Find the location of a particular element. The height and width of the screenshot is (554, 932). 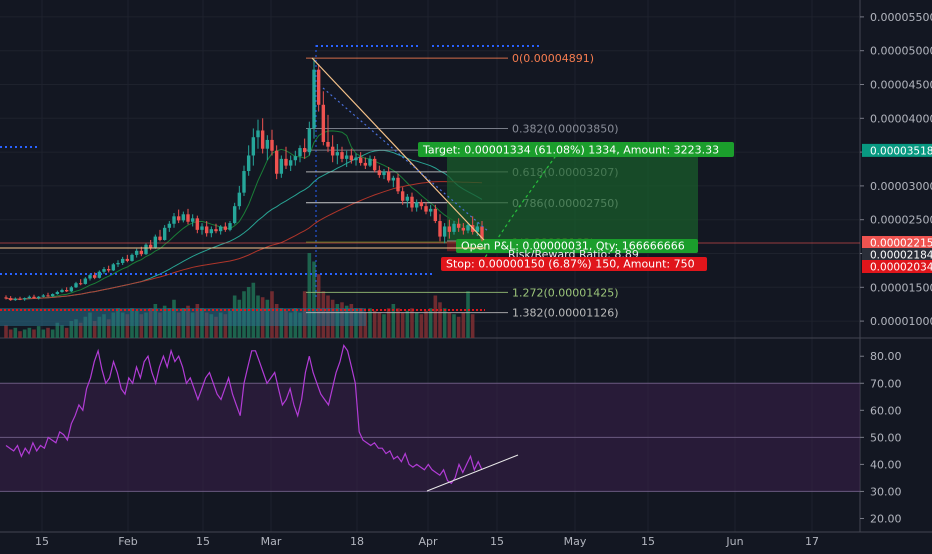

time-tick-label: 17 is located at coordinates (812, 541).